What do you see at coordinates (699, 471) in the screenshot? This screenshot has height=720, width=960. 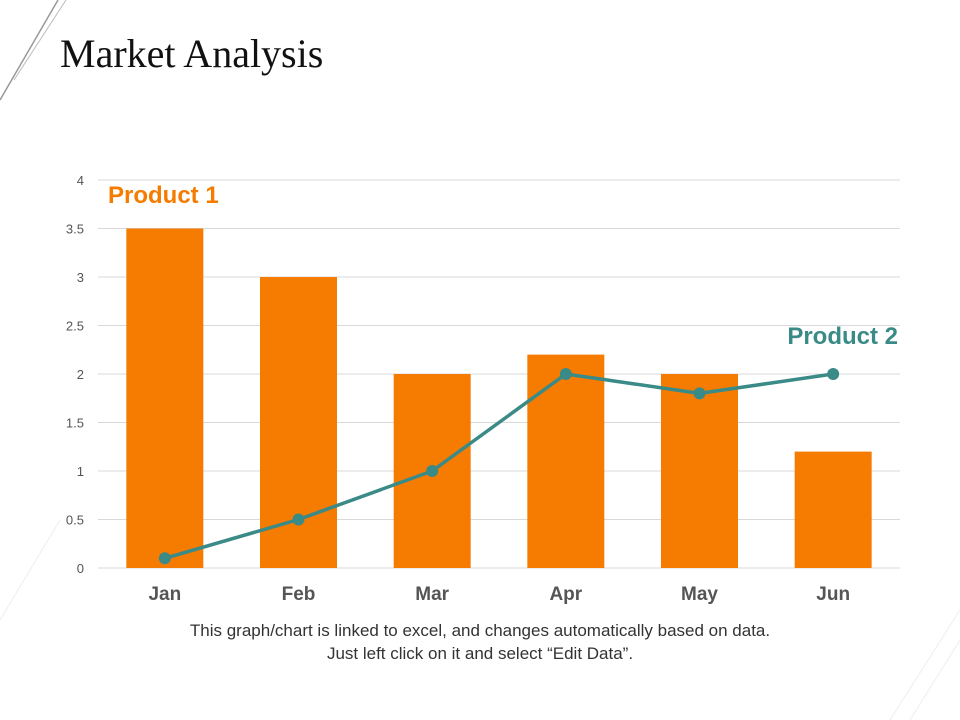 I see `bar-may` at bounding box center [699, 471].